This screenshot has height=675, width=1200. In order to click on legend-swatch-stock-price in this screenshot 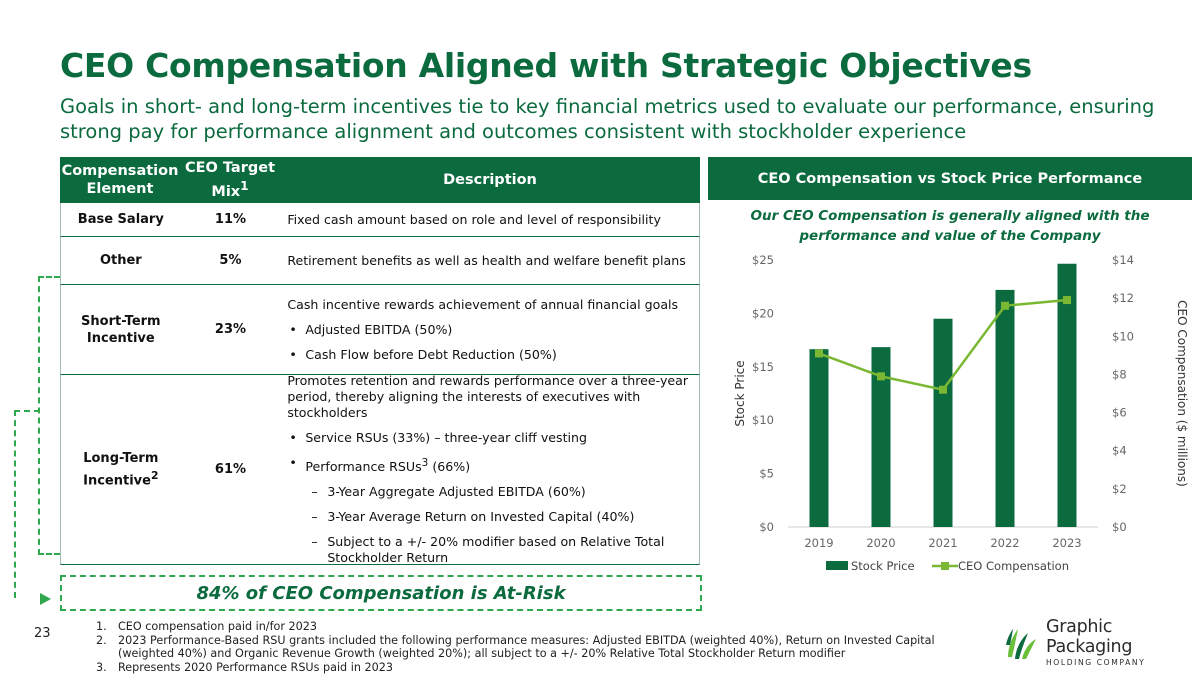, I will do `click(837, 565)`.